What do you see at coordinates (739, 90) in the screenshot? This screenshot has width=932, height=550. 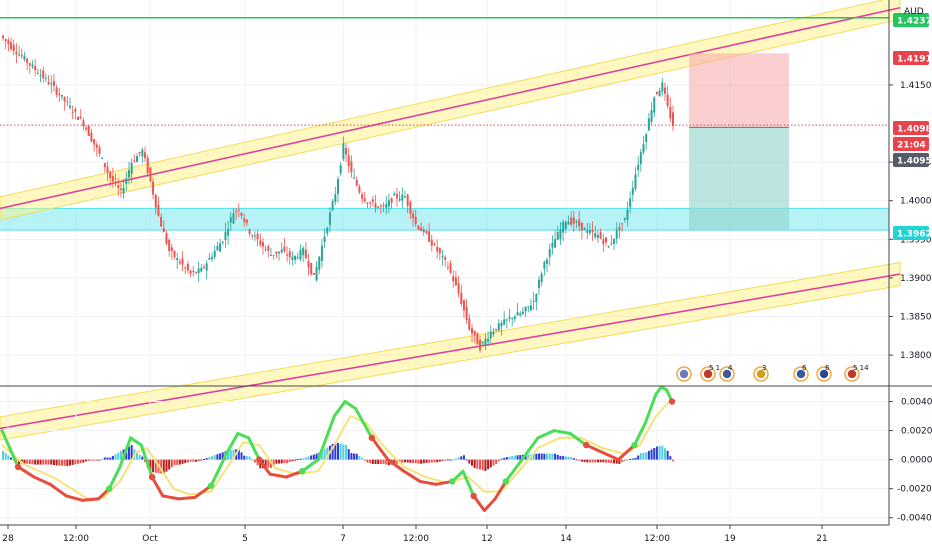 I see `position-risk-area` at bounding box center [739, 90].